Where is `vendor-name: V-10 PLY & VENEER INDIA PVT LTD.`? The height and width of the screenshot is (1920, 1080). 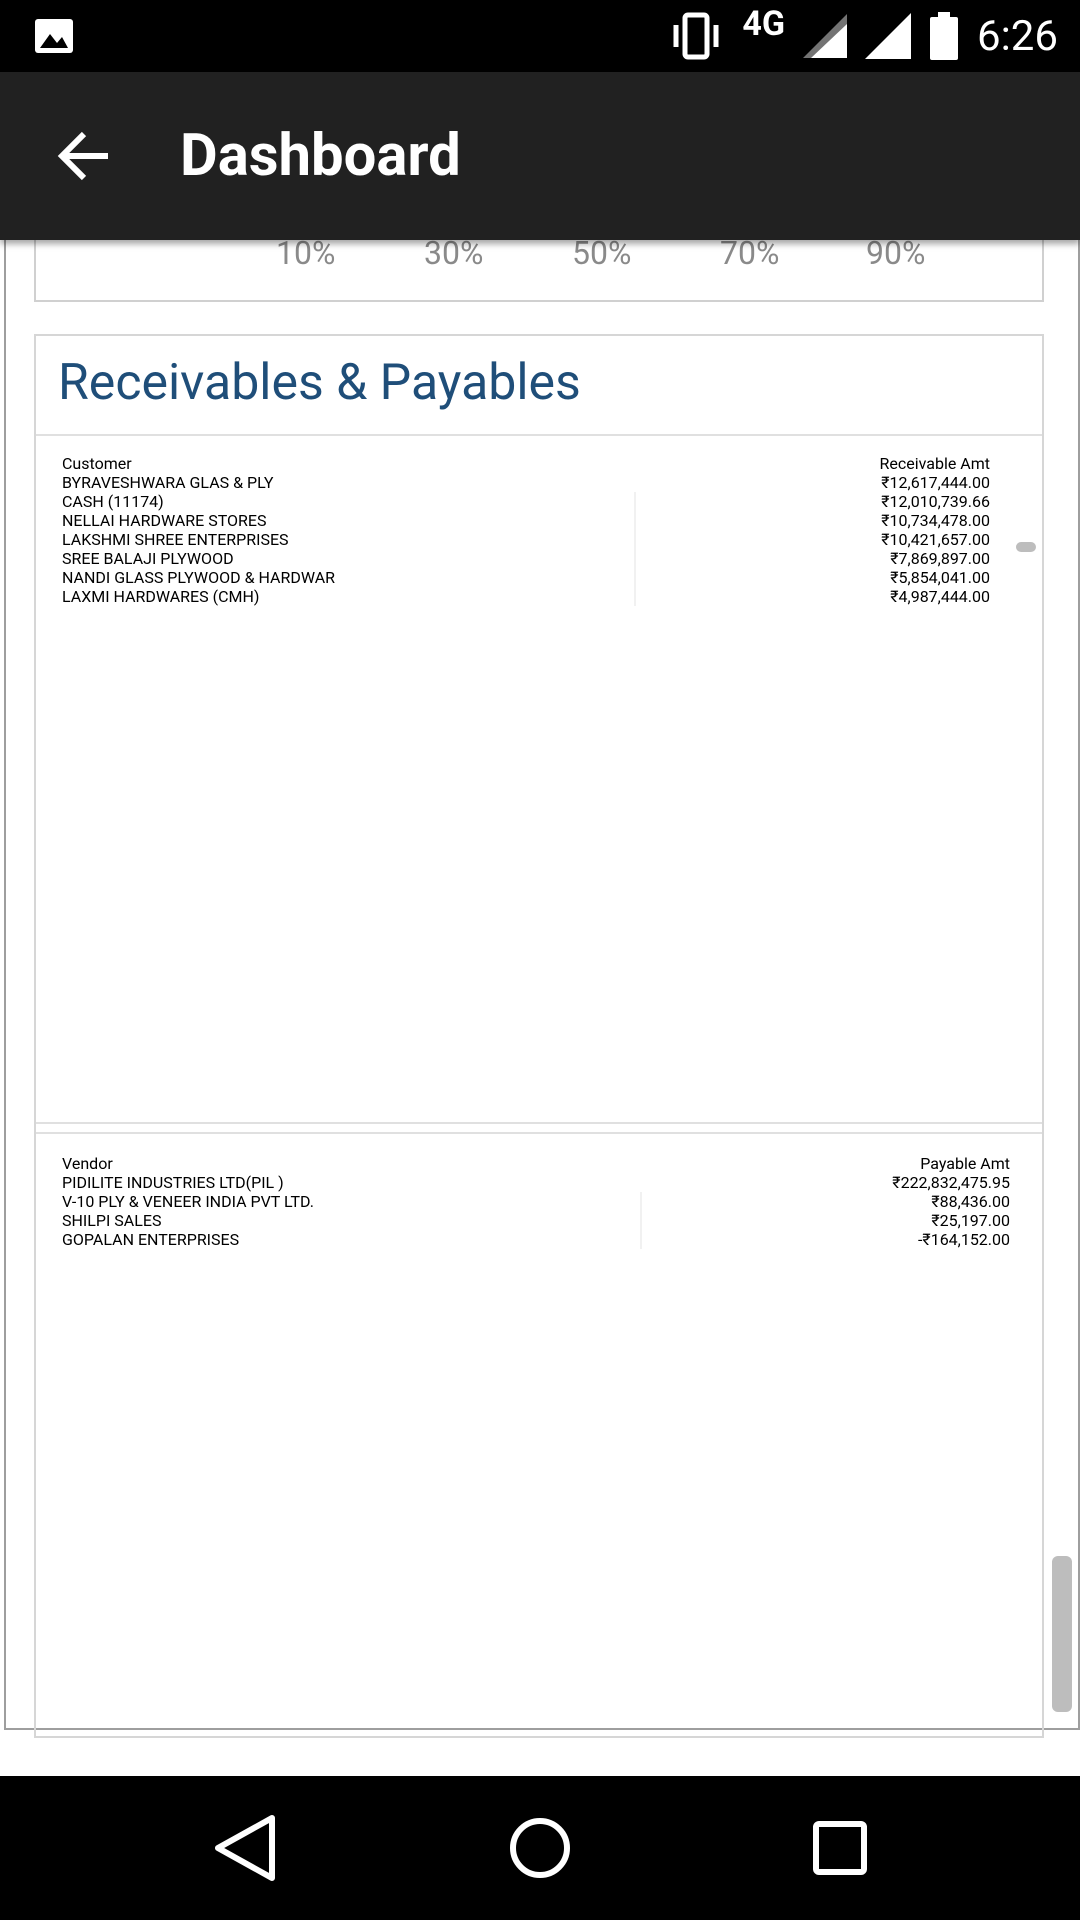 vendor-name: V-10 PLY & VENEER INDIA PVT LTD. is located at coordinates (188, 1201).